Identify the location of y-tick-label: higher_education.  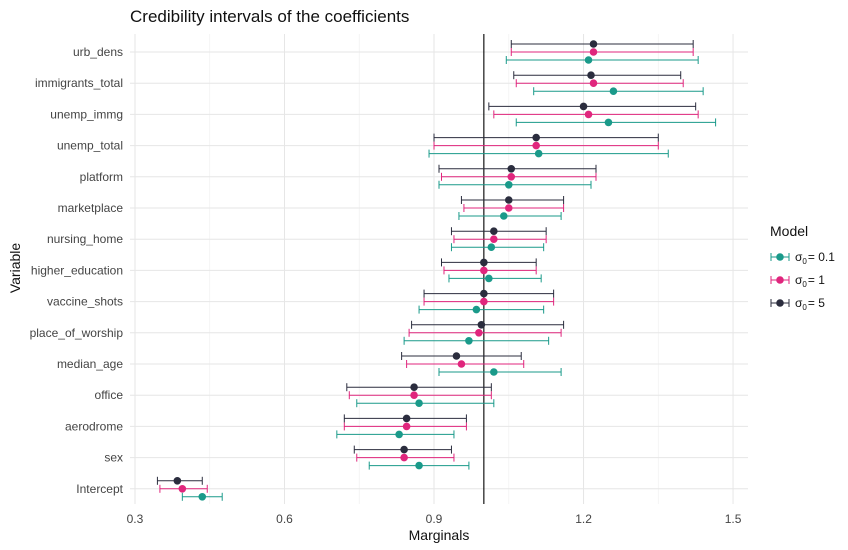
(77, 270).